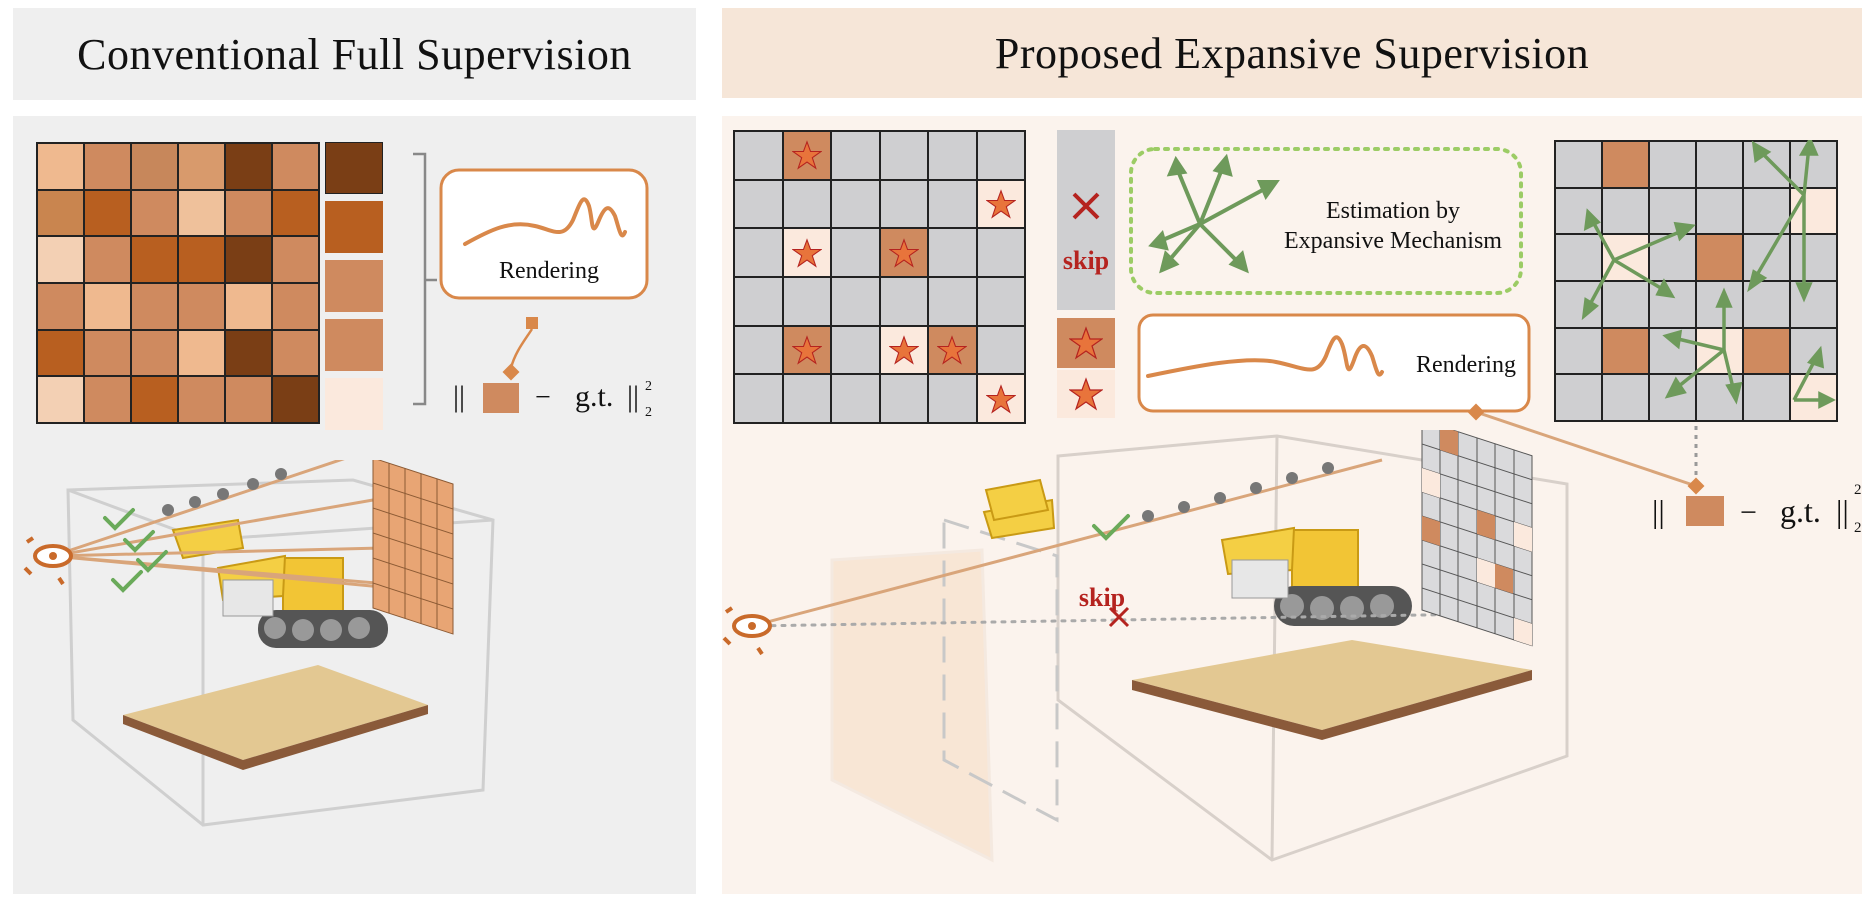 The height and width of the screenshot is (902, 1874). I want to click on rendering-curve-icon, so click(1265, 356).